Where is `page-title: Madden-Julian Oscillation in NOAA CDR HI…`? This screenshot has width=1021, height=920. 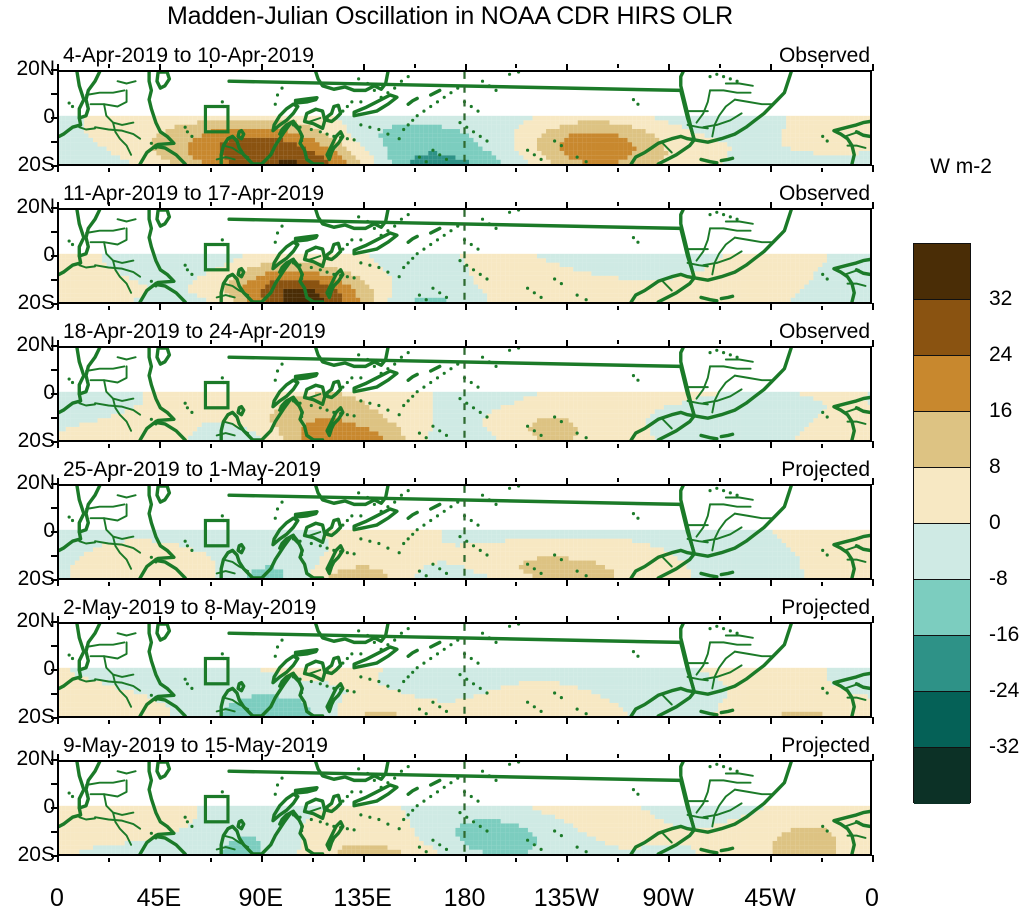 page-title: Madden-Julian Oscillation in NOAA CDR HI… is located at coordinates (450, 16).